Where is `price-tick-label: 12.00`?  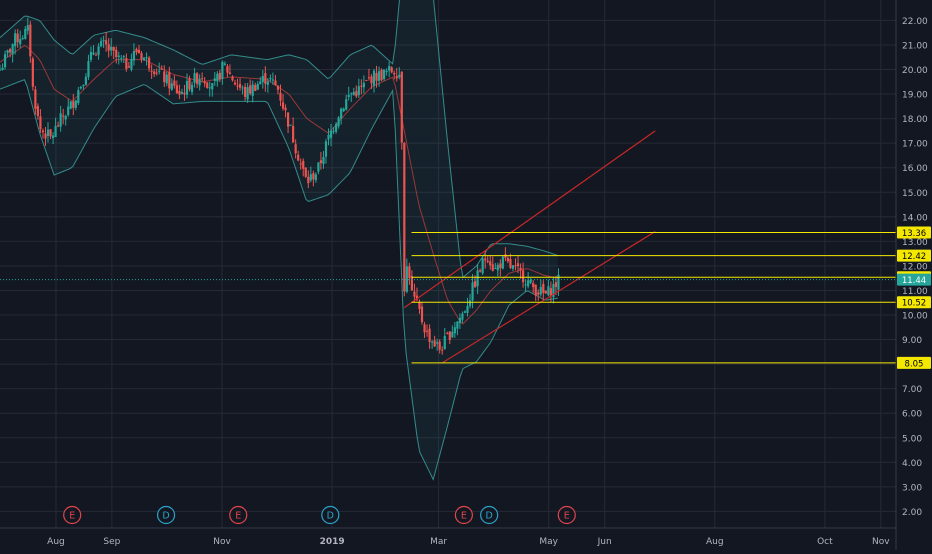 price-tick-label: 12.00 is located at coordinates (915, 267).